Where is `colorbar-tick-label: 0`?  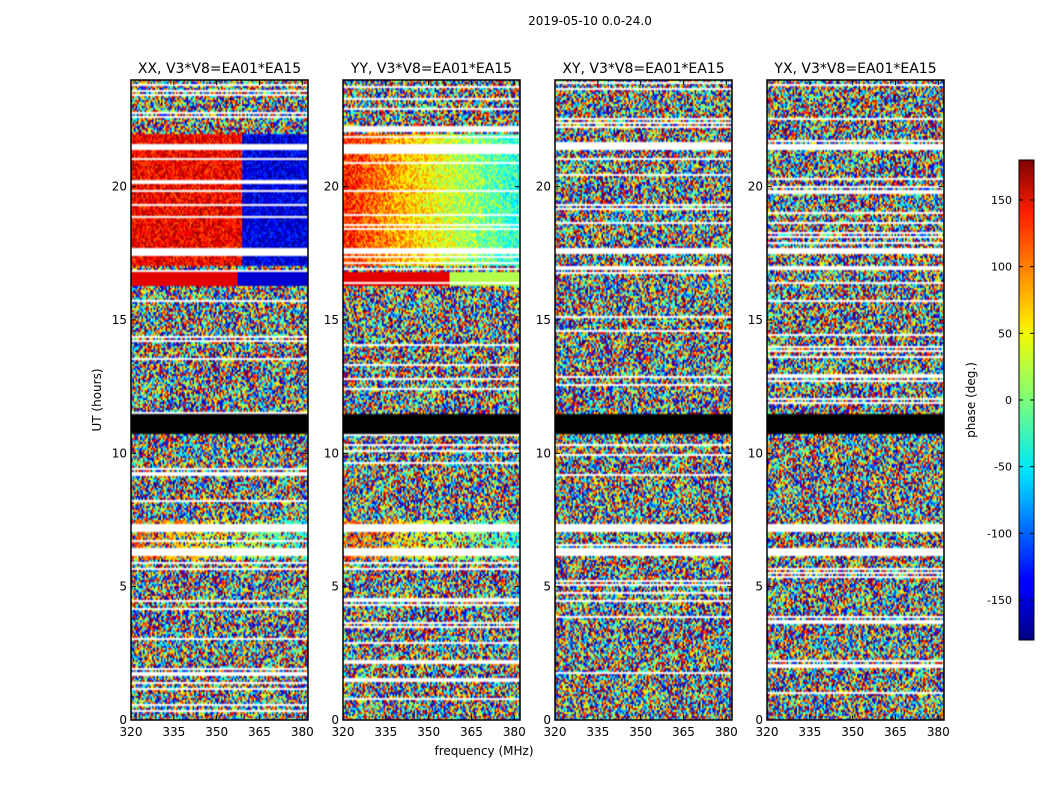 colorbar-tick-label: 0 is located at coordinates (1008, 400).